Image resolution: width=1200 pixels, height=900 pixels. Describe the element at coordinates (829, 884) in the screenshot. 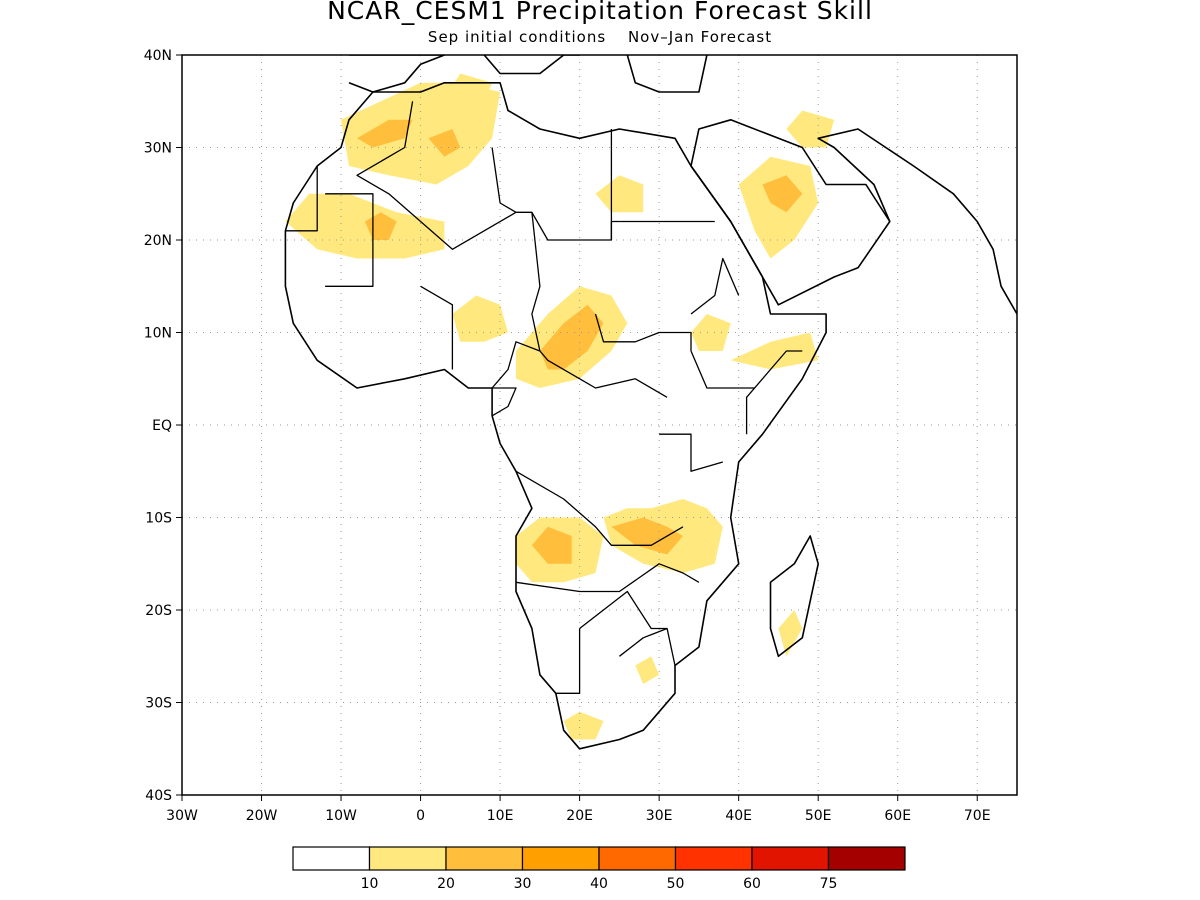

I see `colorbar-label: 75` at that location.